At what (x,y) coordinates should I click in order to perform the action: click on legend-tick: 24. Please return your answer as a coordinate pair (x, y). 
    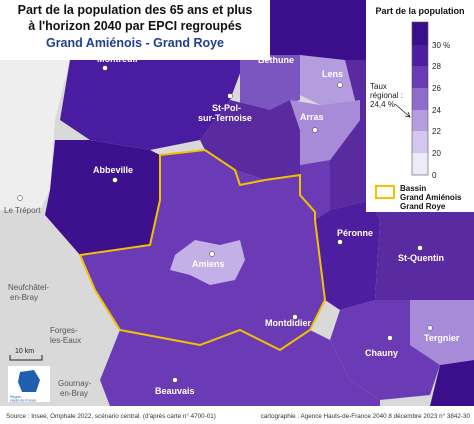
    Looking at the image, I should click on (436, 110).